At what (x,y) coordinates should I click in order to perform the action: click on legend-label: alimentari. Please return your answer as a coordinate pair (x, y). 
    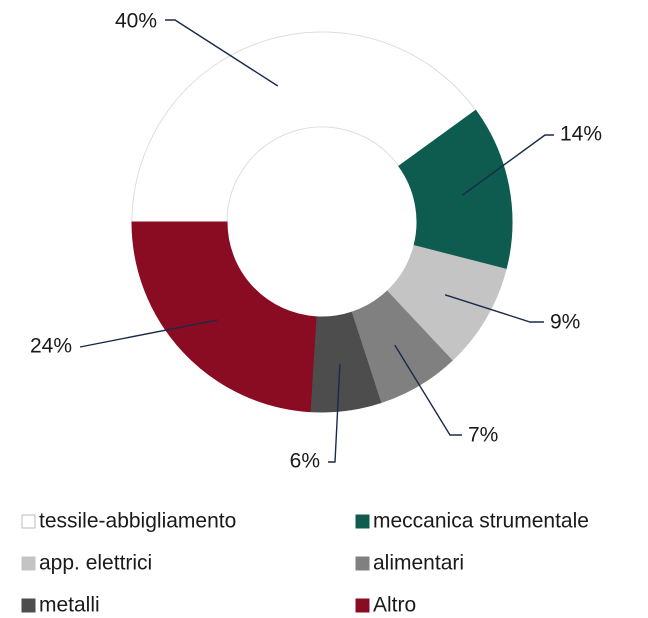
    Looking at the image, I should click on (418, 563).